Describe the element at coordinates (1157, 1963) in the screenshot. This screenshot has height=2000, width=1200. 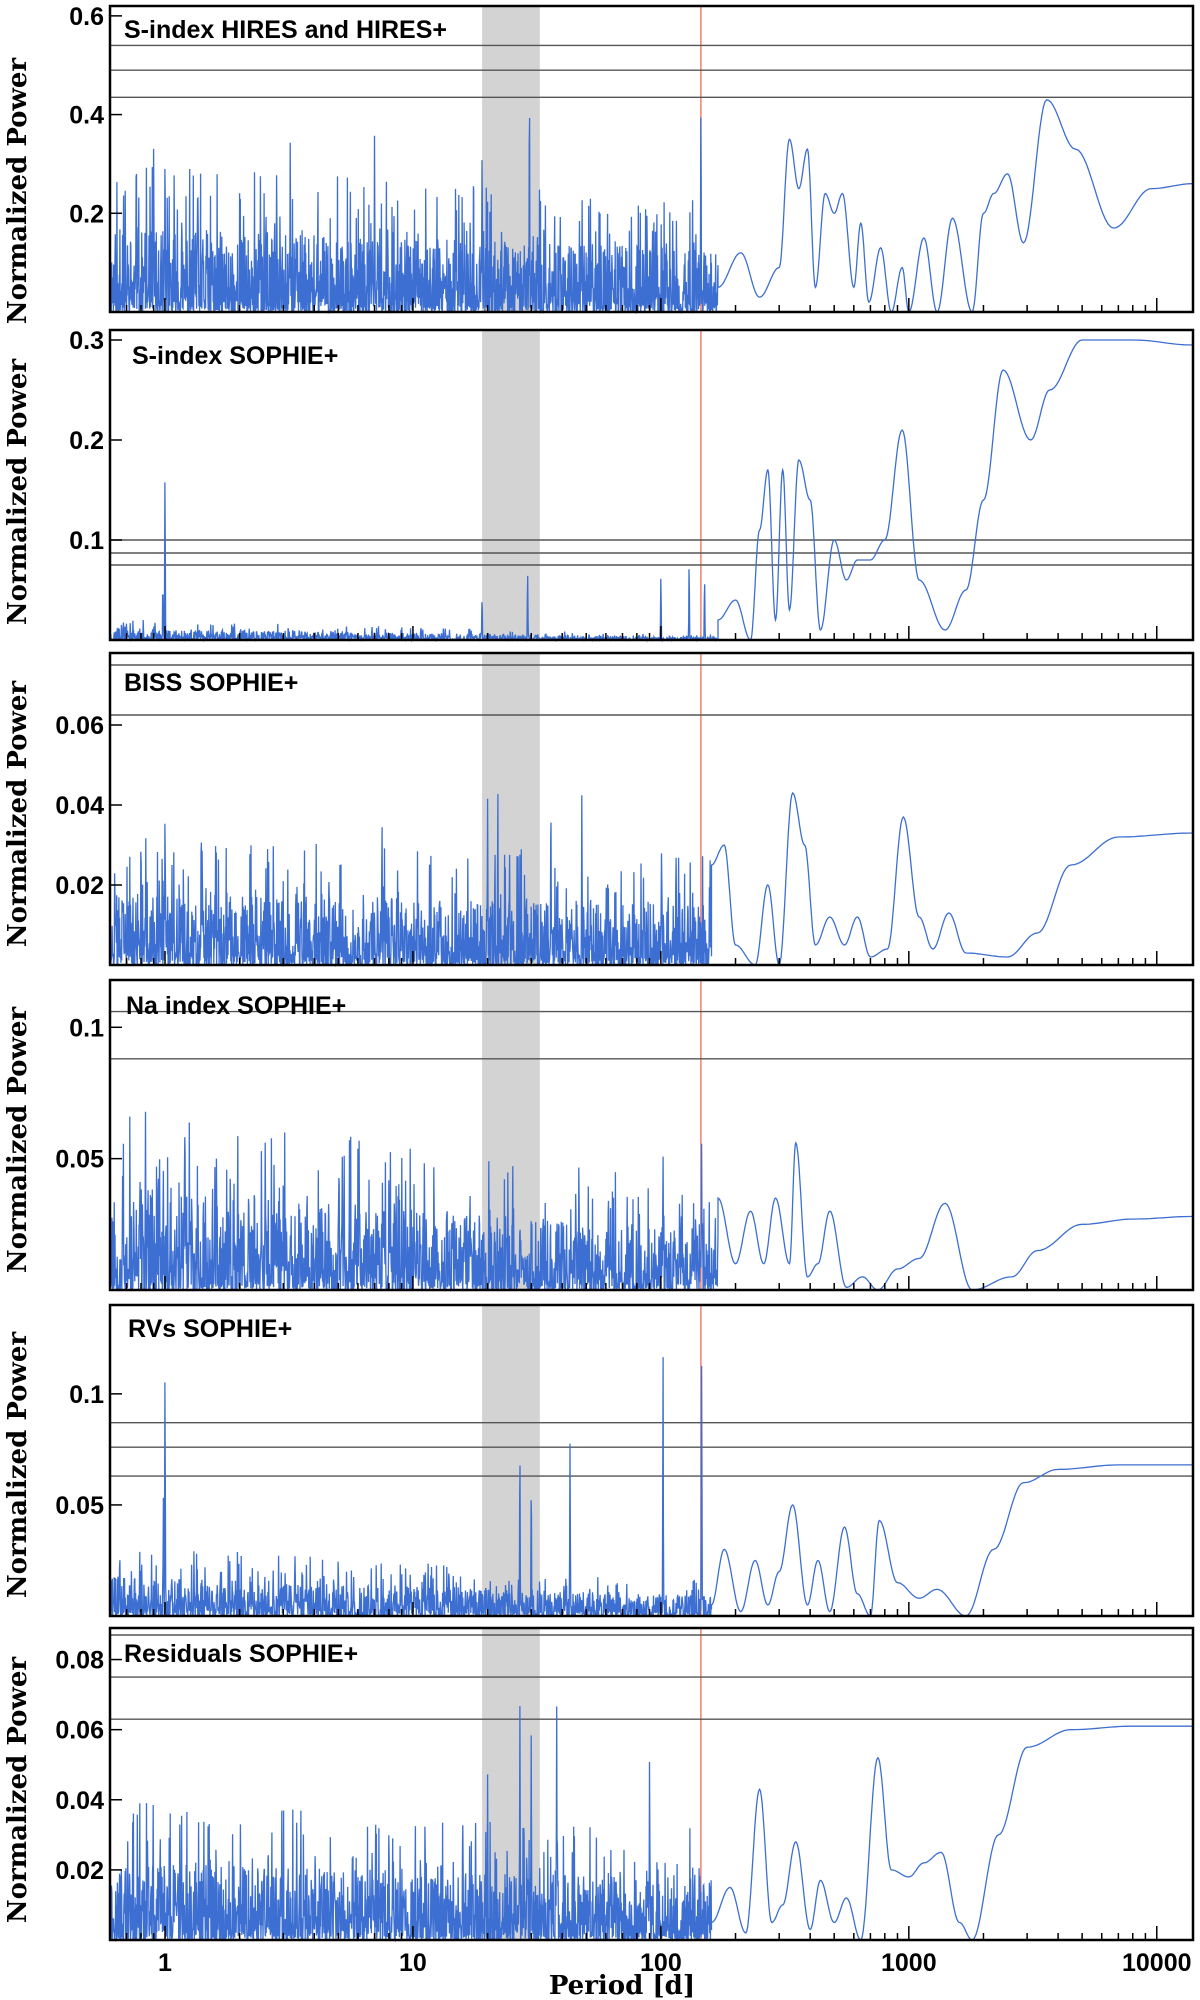
I see `x-tick-label-10000: 10000` at that location.